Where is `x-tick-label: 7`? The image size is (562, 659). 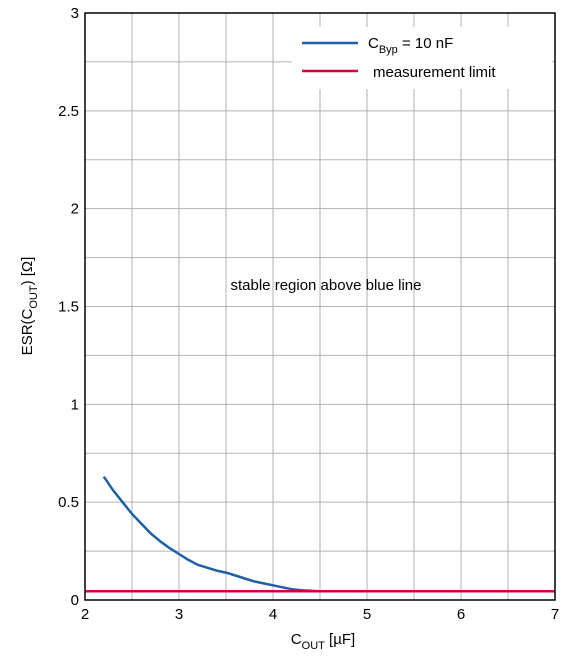
x-tick-label: 7 is located at coordinates (555, 614).